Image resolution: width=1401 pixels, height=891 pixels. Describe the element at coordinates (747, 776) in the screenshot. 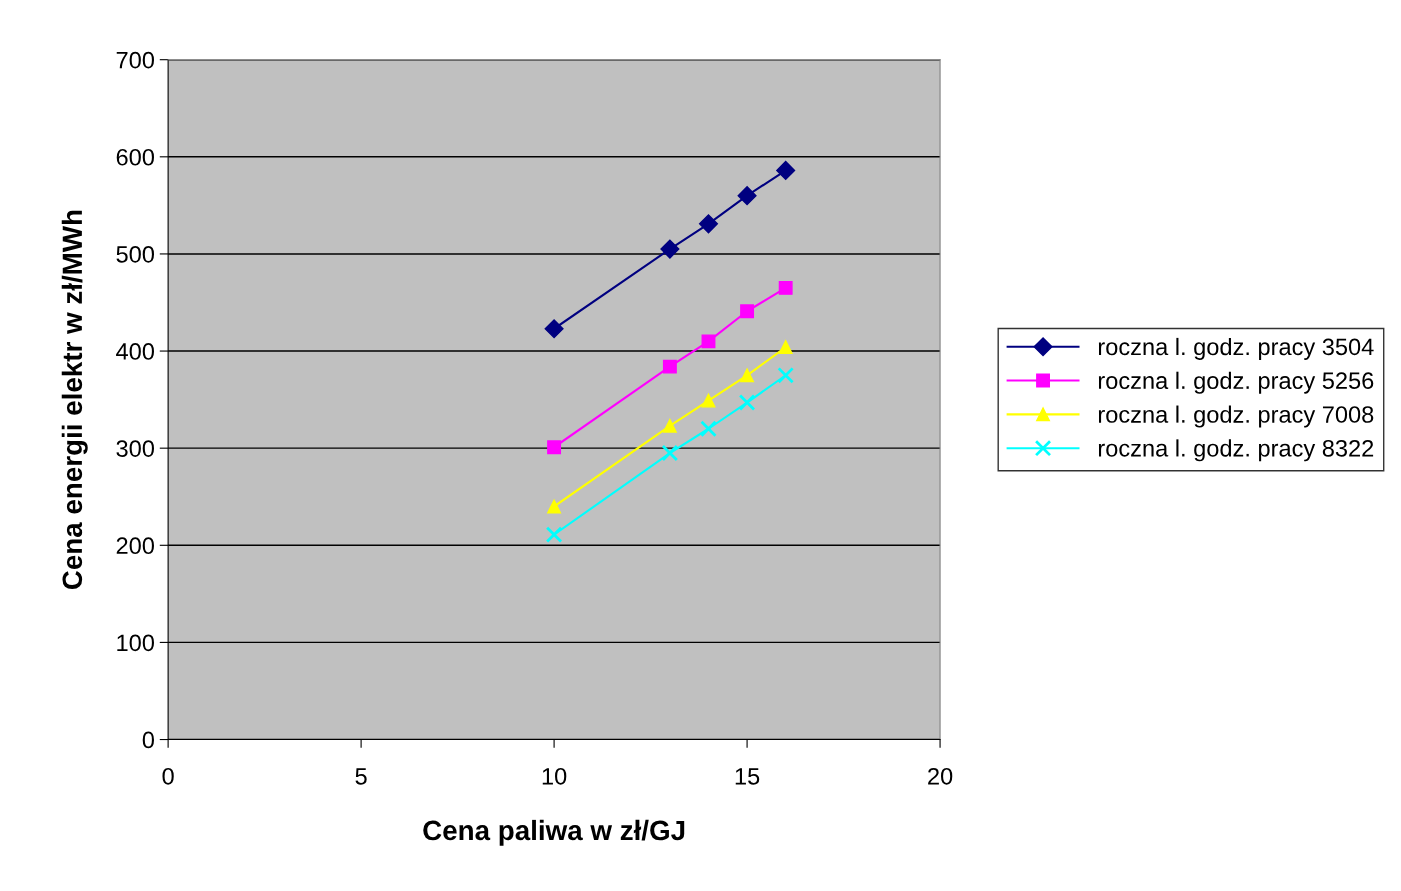

I see `x-tick-label: 15` at that location.